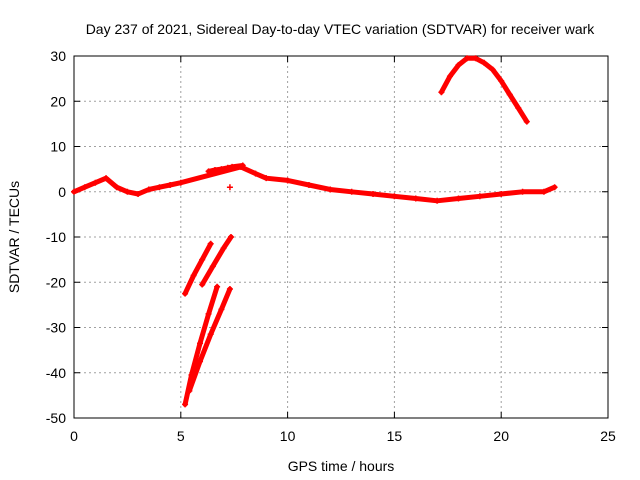 This screenshot has height=480, width=640. Describe the element at coordinates (56, 282) in the screenshot. I see `y-tick-label: -20` at that location.